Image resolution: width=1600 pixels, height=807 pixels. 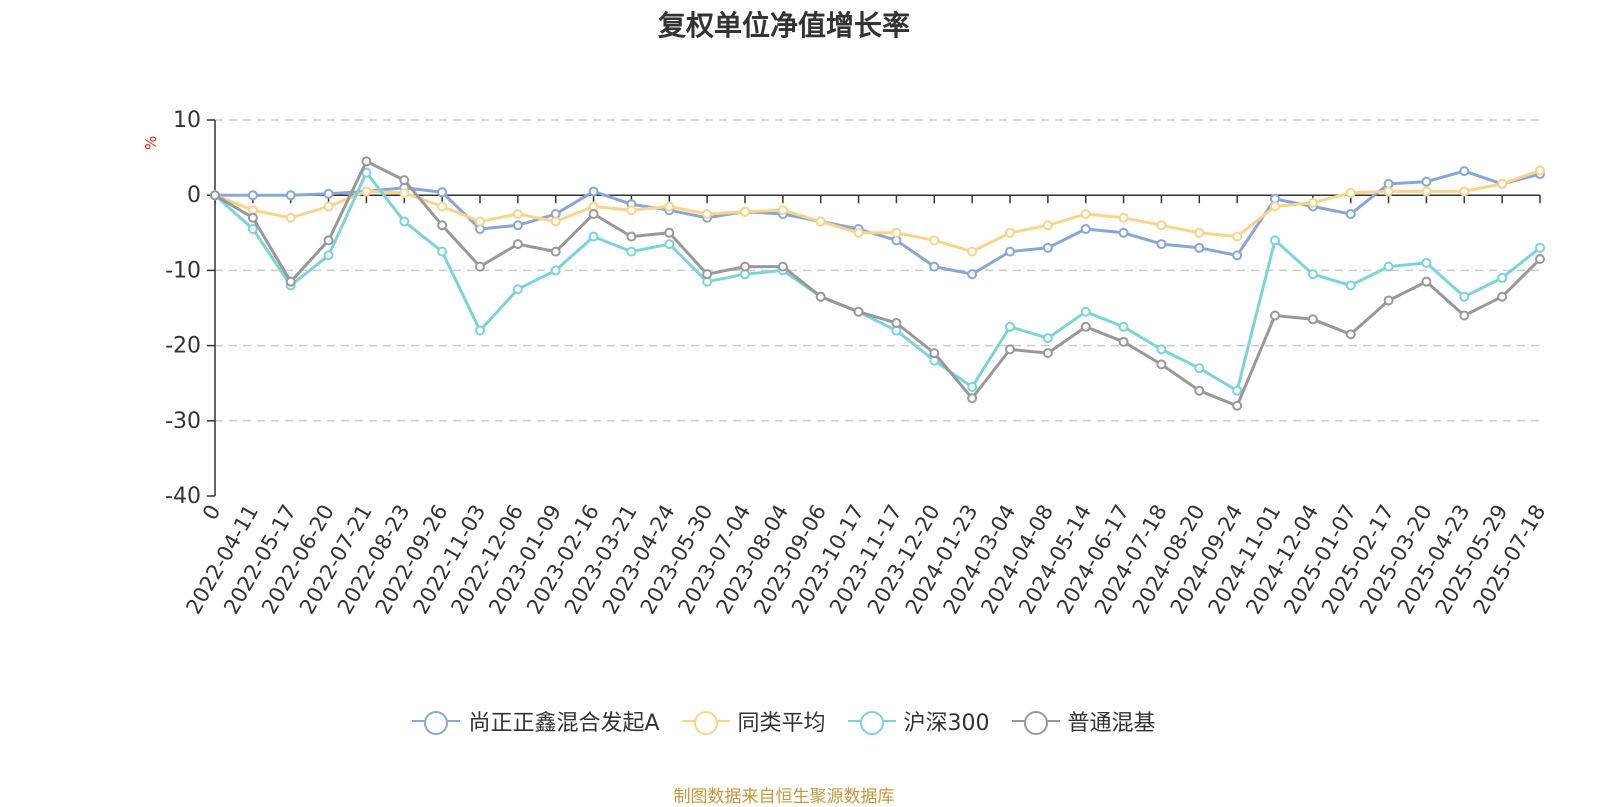 What do you see at coordinates (781, 723) in the screenshot?
I see `legend-label: 同类平均` at bounding box center [781, 723].